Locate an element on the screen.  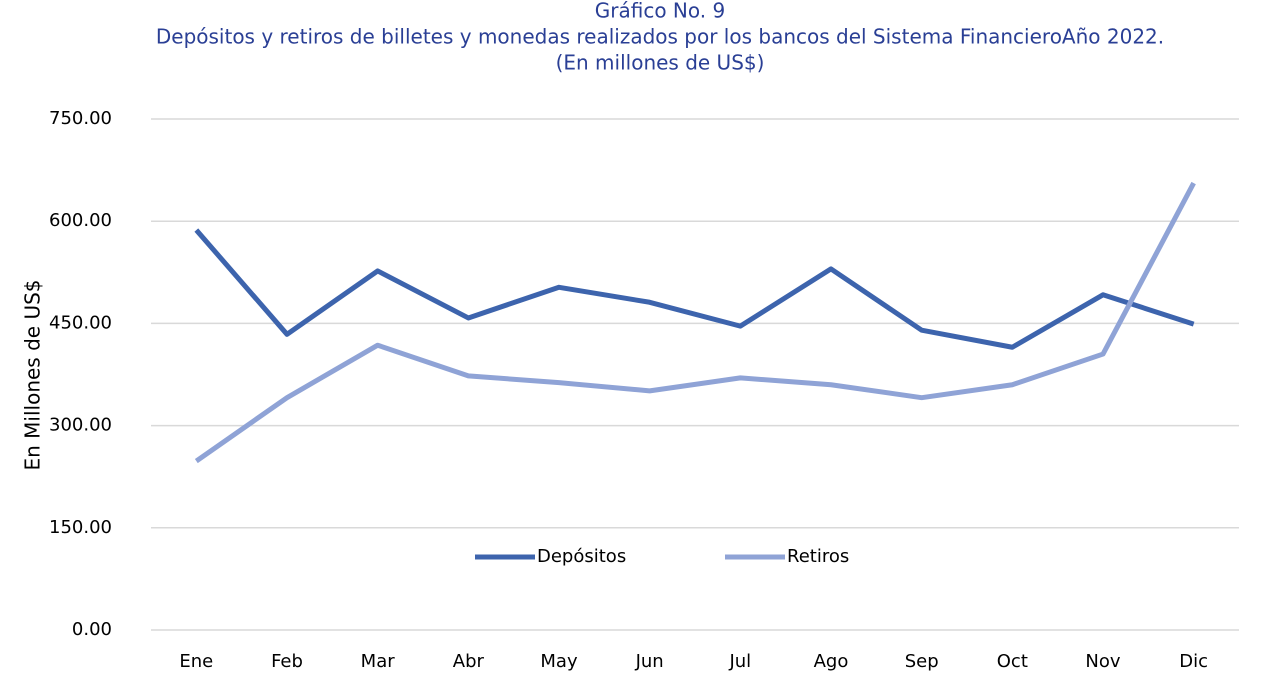
y-tick-label: 750.00 is located at coordinates (80, 118).